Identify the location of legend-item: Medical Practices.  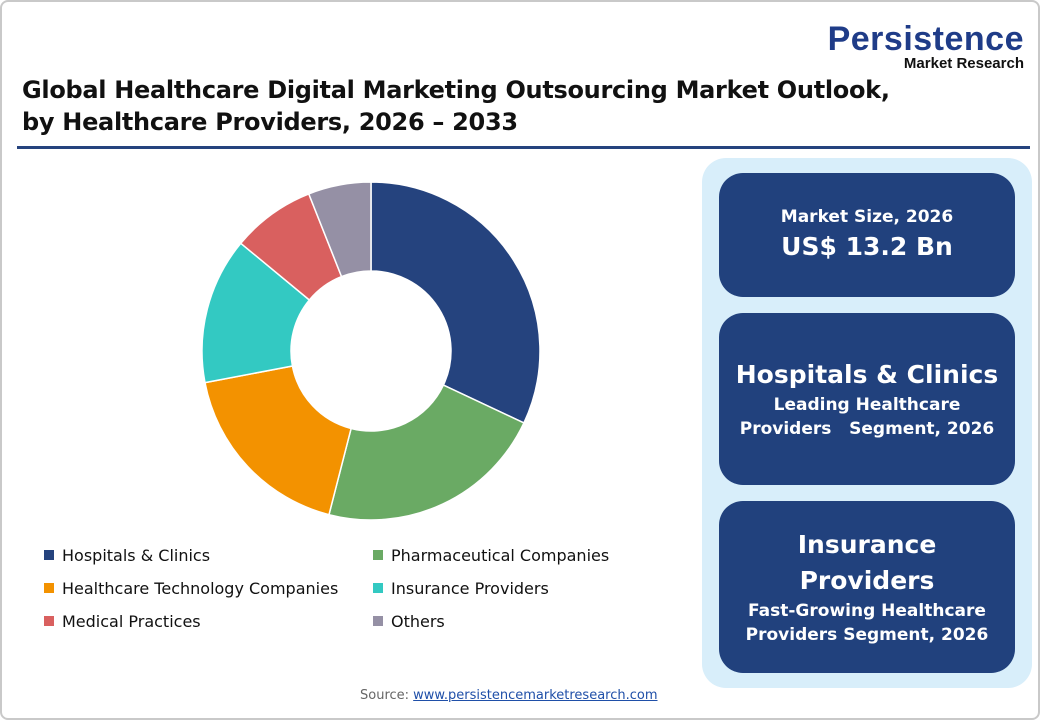
(122, 621).